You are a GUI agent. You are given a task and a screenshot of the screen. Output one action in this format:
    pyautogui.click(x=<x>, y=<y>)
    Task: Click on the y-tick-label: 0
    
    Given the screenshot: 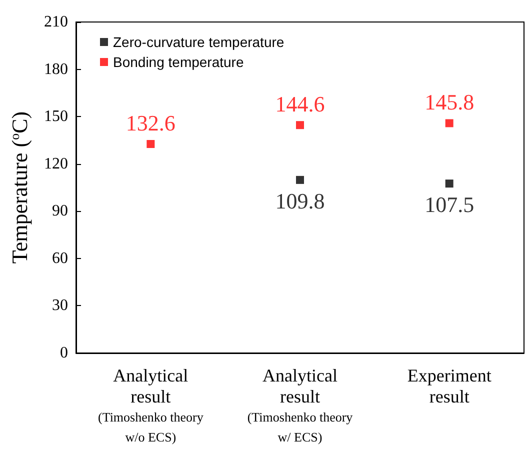 What is the action you would take?
    pyautogui.click(x=64, y=353)
    